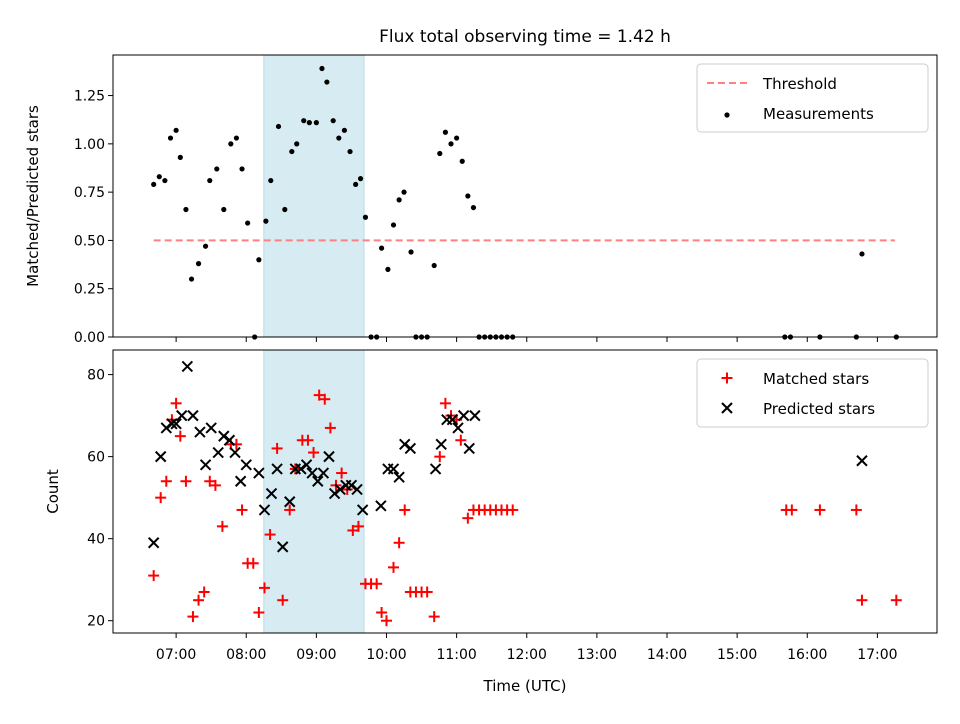 This screenshot has height=724, width=960. I want to click on y-tick-label: 1.00, so click(89, 145).